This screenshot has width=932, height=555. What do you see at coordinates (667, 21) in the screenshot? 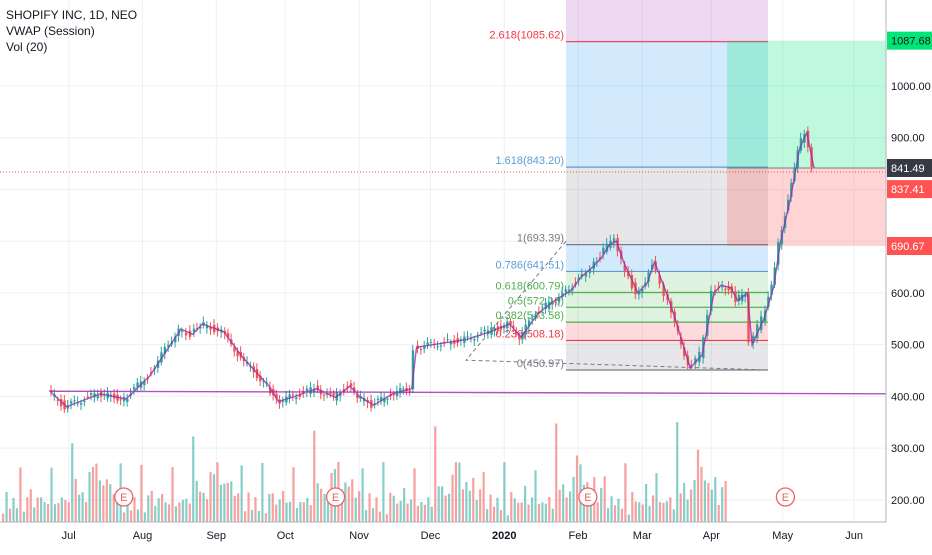
I see `fib-band-top` at bounding box center [667, 21].